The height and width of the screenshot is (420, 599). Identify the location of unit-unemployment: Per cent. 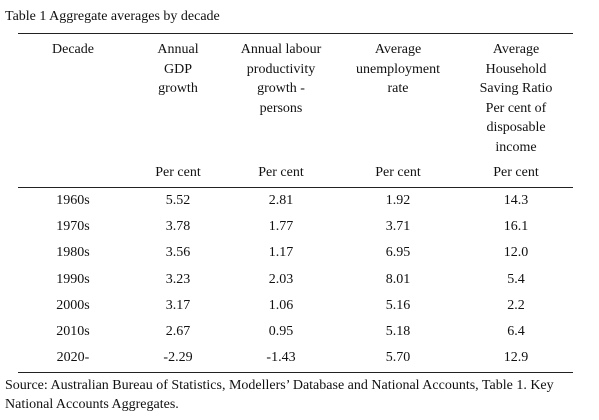
(398, 172).